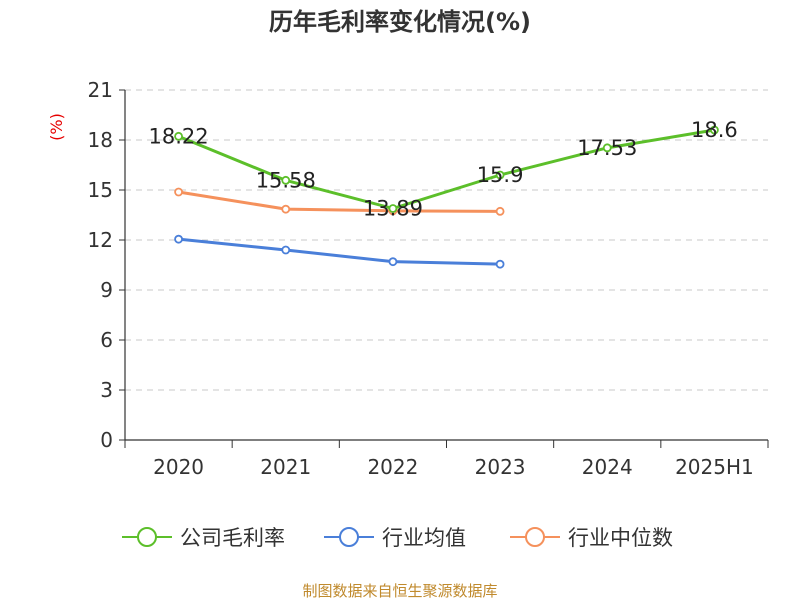  What do you see at coordinates (500, 467) in the screenshot?
I see `x-tick-label: 2023` at bounding box center [500, 467].